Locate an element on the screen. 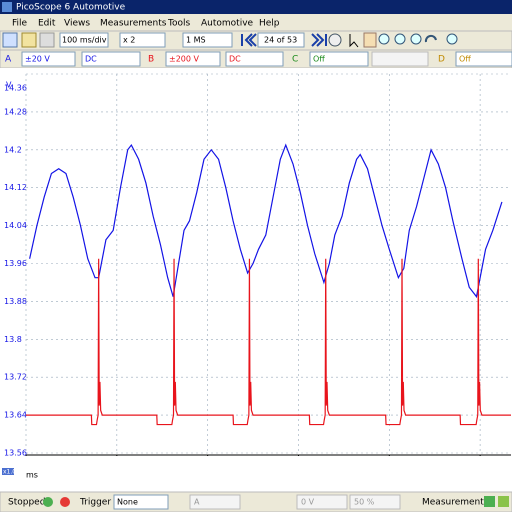  timebase-box is located at coordinates (84, 40).